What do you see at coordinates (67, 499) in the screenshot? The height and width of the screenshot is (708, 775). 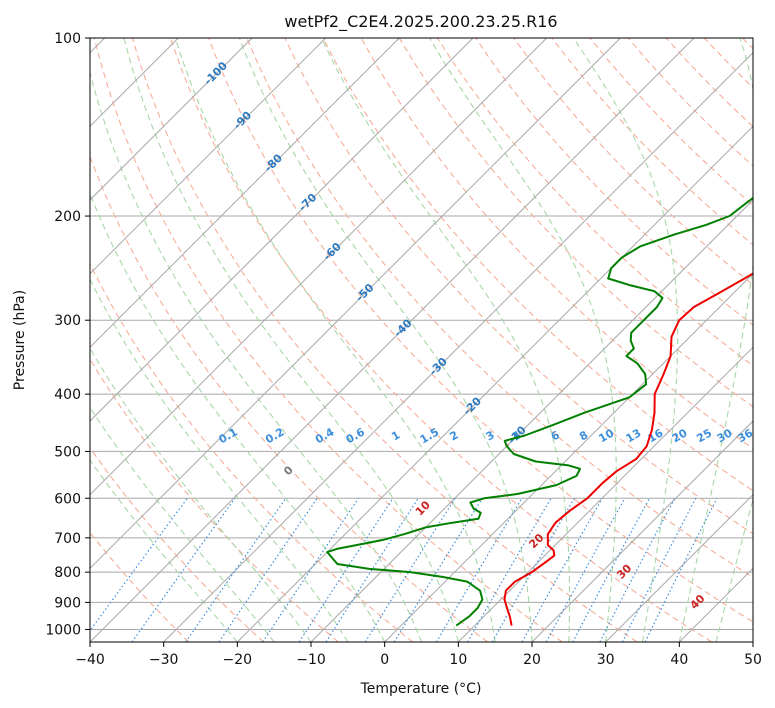 I see `y-tick-label: 600` at bounding box center [67, 499].